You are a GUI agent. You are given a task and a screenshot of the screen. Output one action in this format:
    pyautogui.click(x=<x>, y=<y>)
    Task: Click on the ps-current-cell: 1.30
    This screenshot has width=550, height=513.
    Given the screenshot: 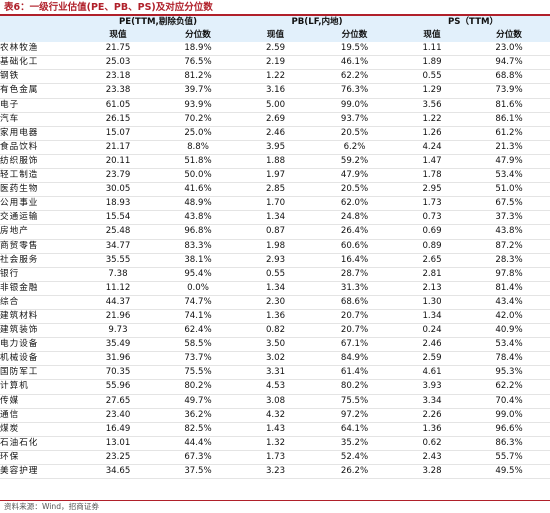 What is the action you would take?
    pyautogui.click(x=432, y=301)
    